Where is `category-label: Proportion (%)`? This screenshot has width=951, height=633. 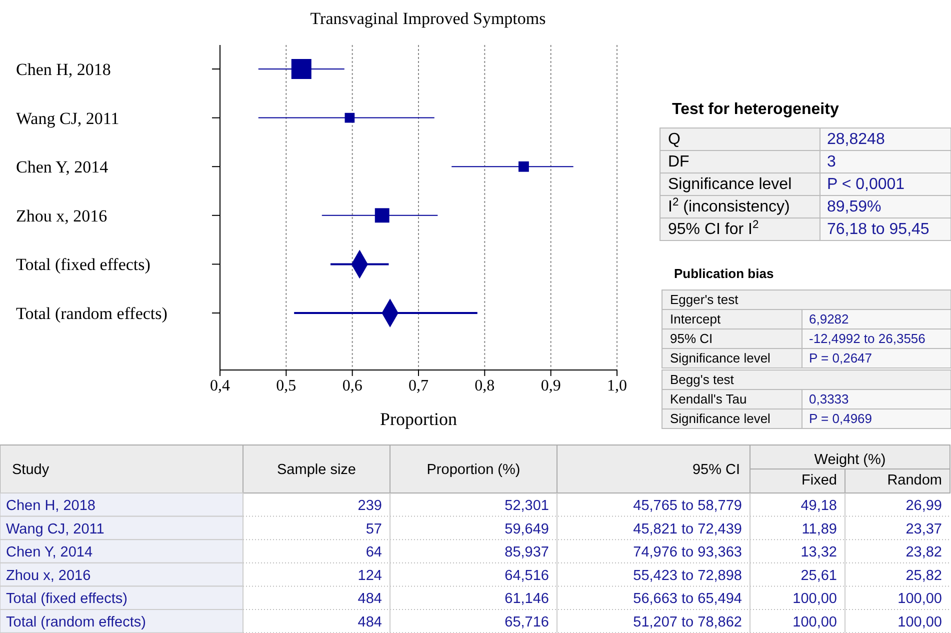 category-label: Proportion (%) is located at coordinates (473, 470).